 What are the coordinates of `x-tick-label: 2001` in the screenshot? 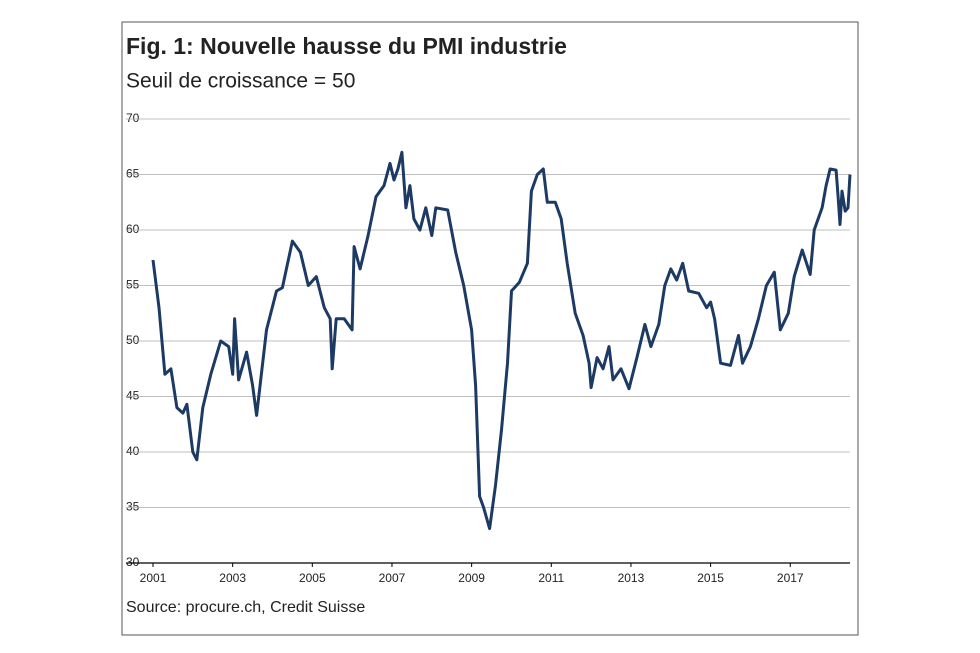 It's located at (153, 578).